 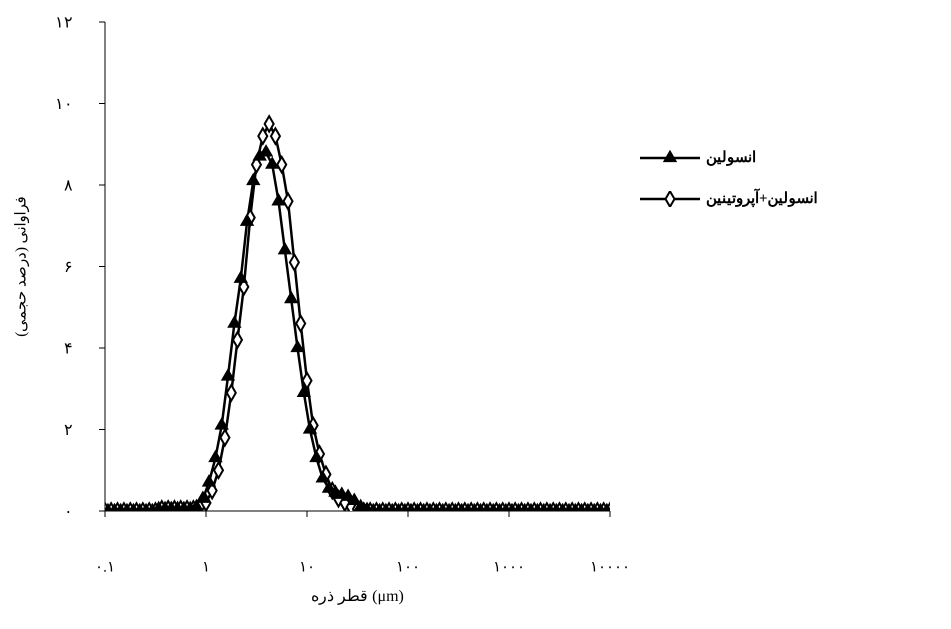 I want to click on y-tick-label: ۲, so click(x=68, y=431).